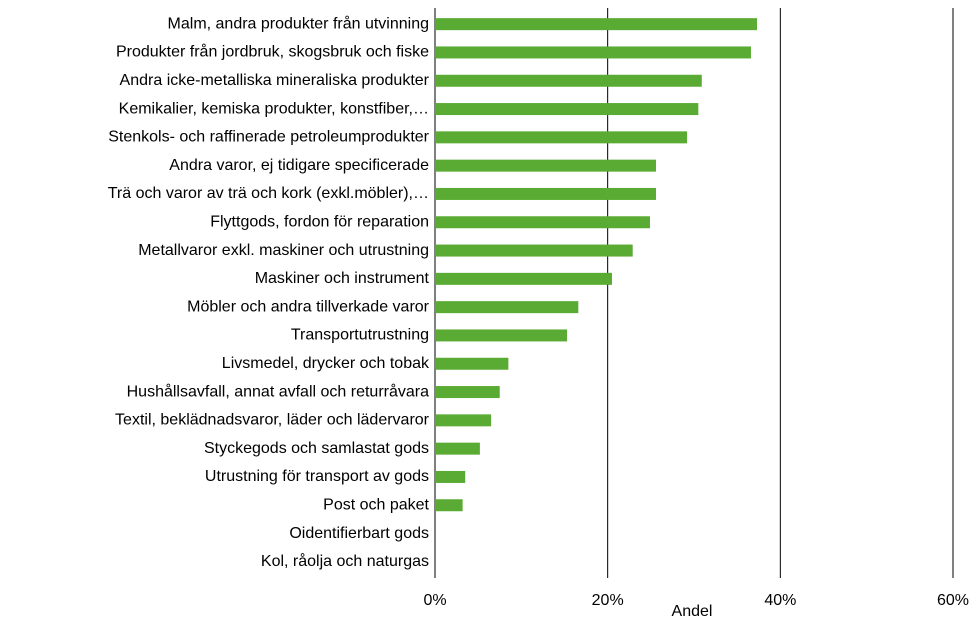 The image size is (980, 621). Describe the element at coordinates (692, 611) in the screenshot. I see `x-axis-label: Andel` at that location.